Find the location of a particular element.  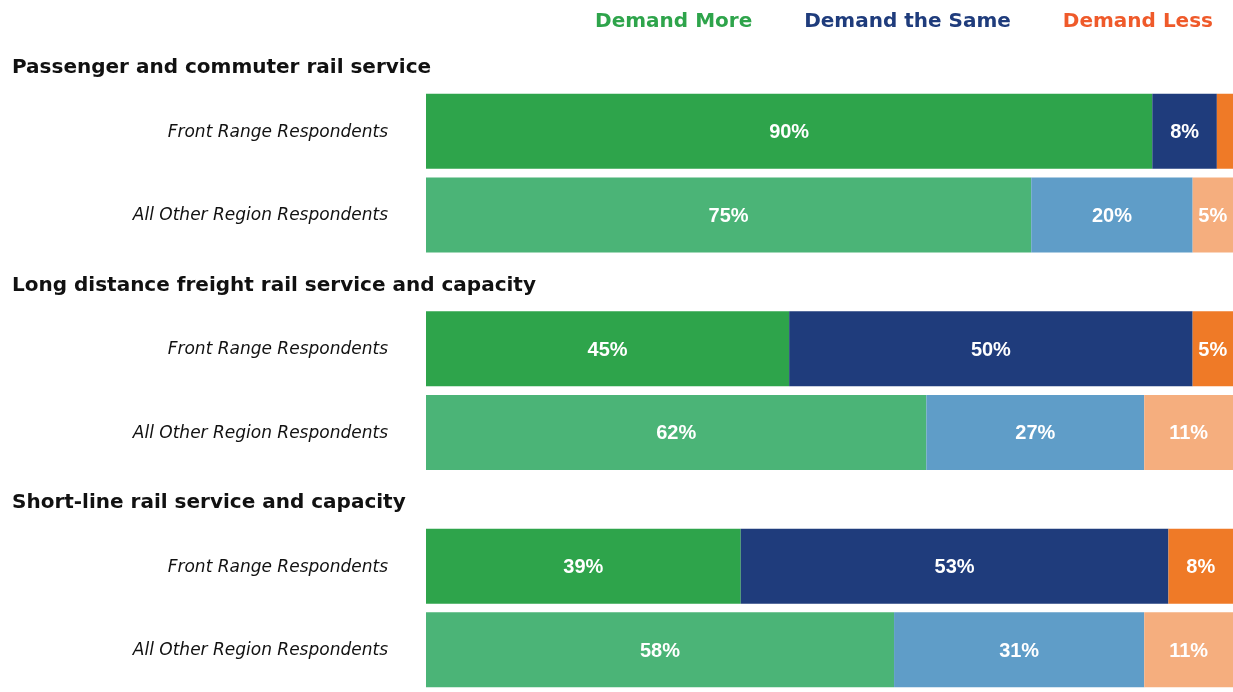

data-label: 90% is located at coordinates (789, 131).